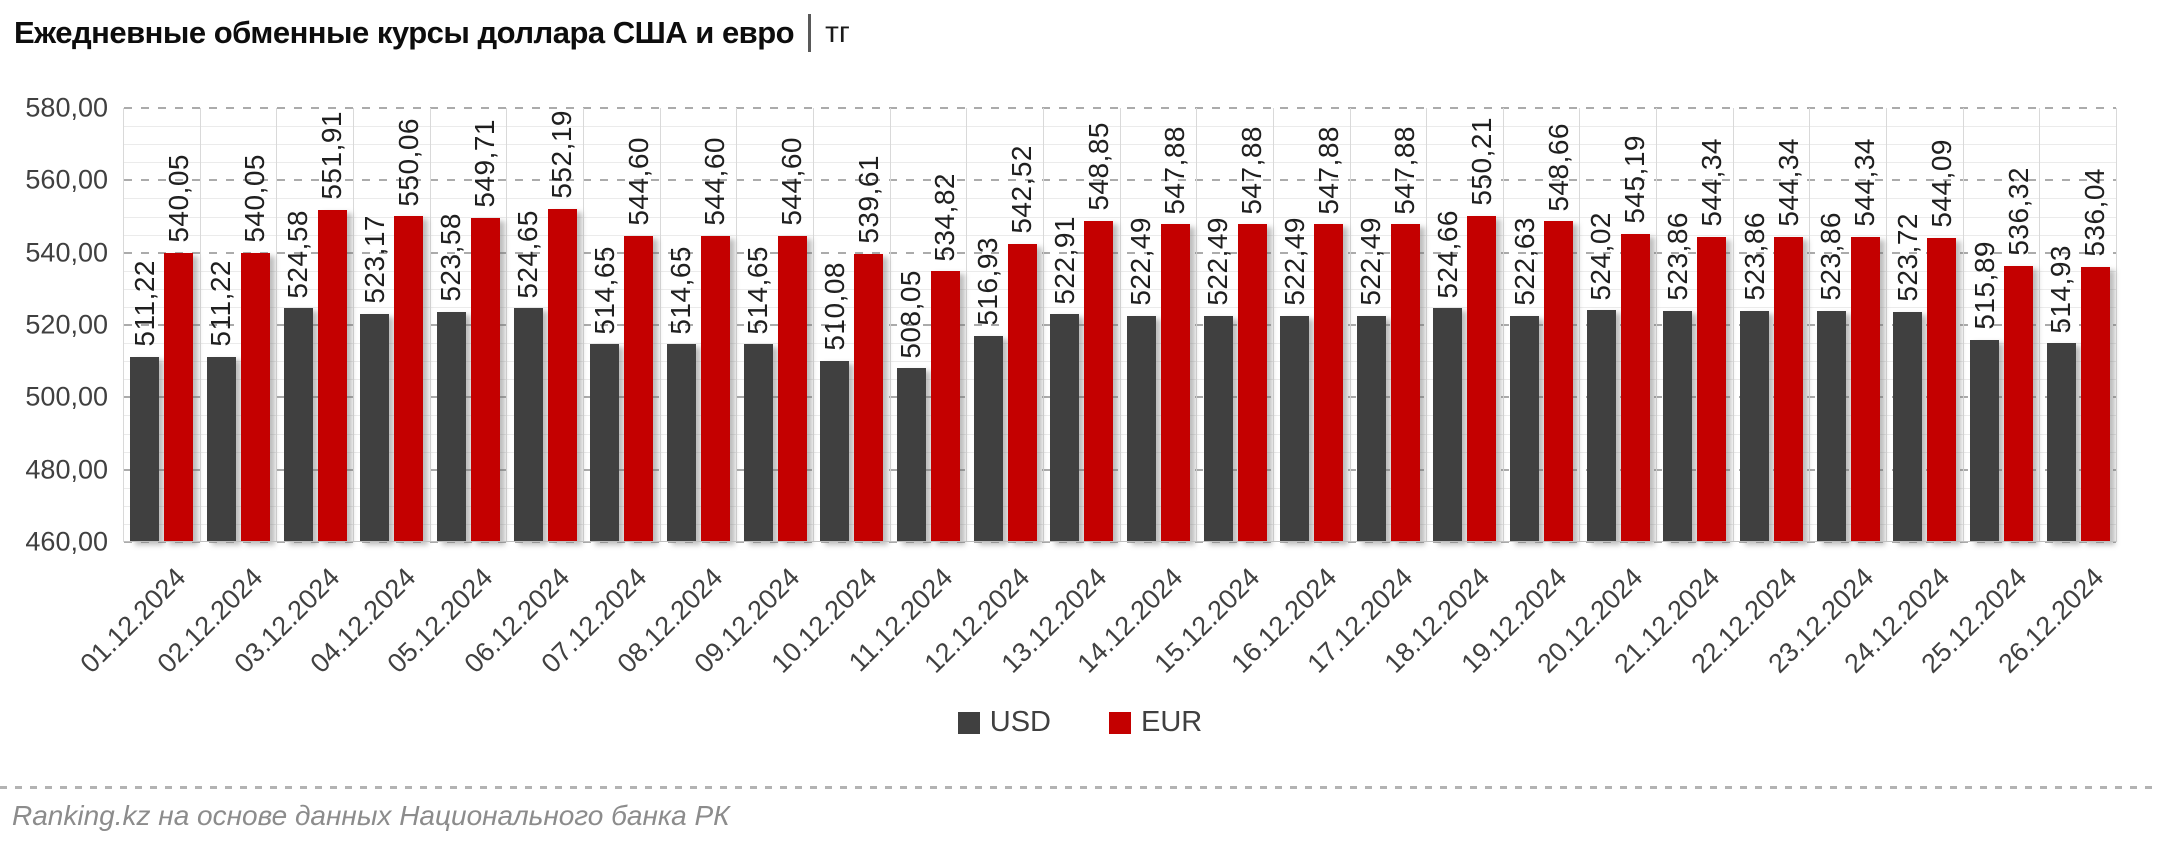 The image size is (2160, 845). I want to click on bar-group: 523,17 550,06, so click(392, 325).